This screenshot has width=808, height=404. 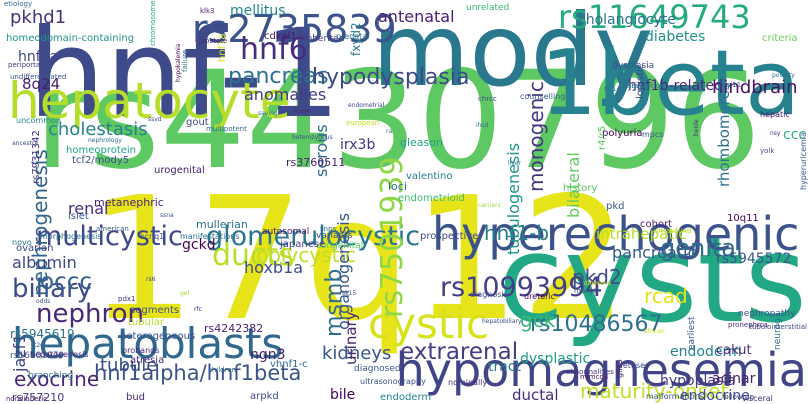 I want to click on word: ultrasonography, so click(x=393, y=382).